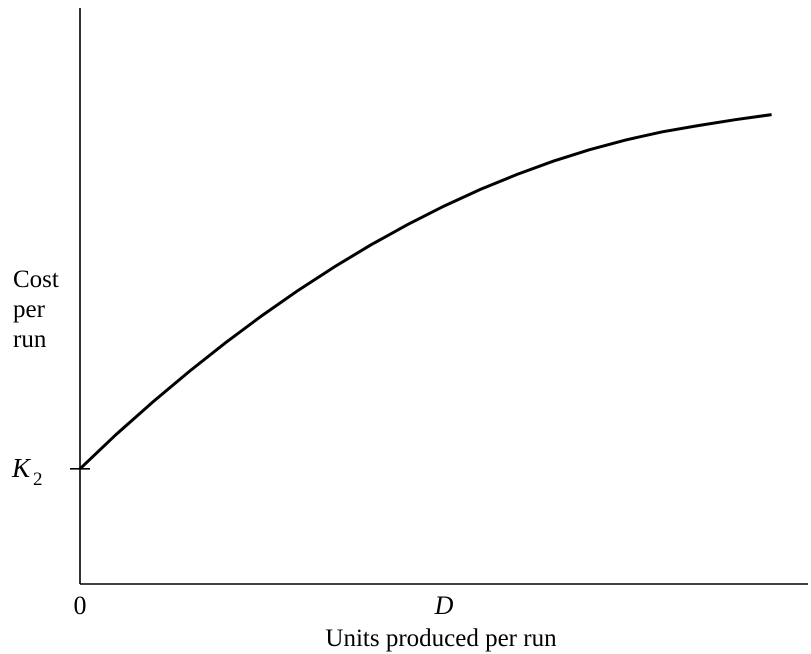 The image size is (811, 654). What do you see at coordinates (29, 309) in the screenshot?
I see `y-axis-label-line: per` at bounding box center [29, 309].